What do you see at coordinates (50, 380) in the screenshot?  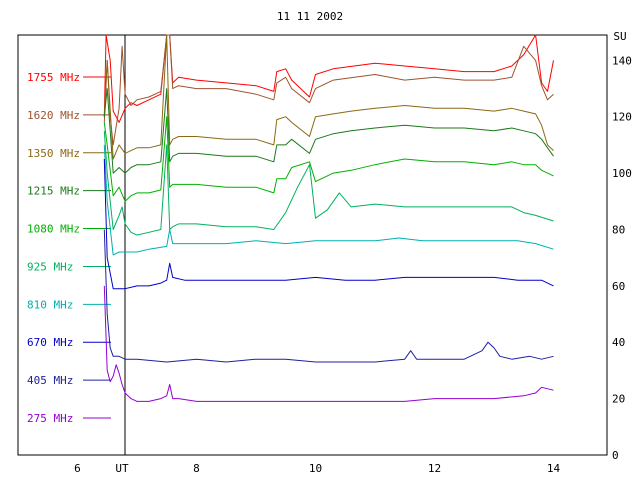 I see `legend-label: 405 MHz` at bounding box center [50, 380].